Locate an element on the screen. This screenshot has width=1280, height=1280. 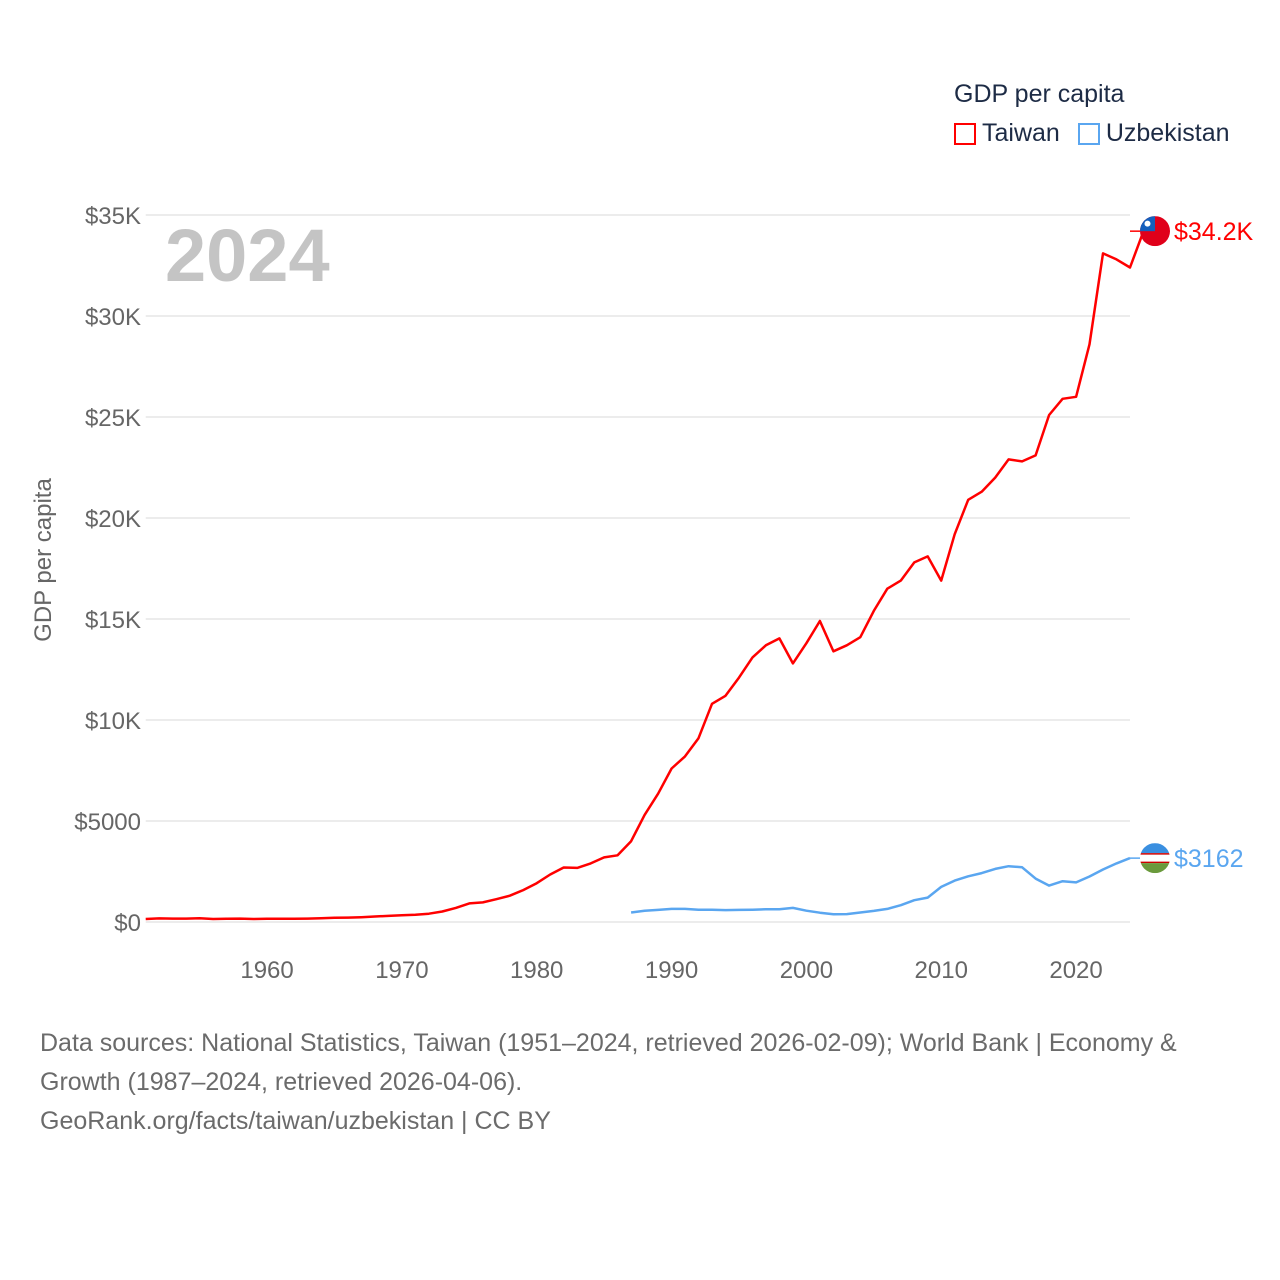
legend-swatch-uzbekistan is located at coordinates (1088, 133).